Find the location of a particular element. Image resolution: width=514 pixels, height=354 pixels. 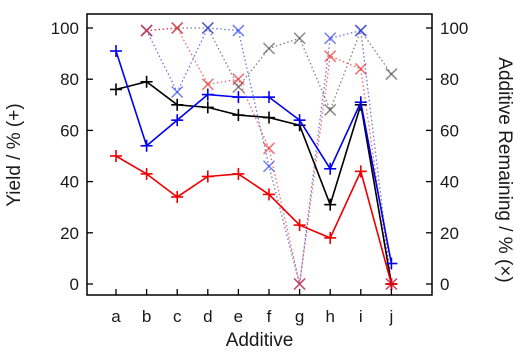

x-tick-label: a is located at coordinates (116, 316).